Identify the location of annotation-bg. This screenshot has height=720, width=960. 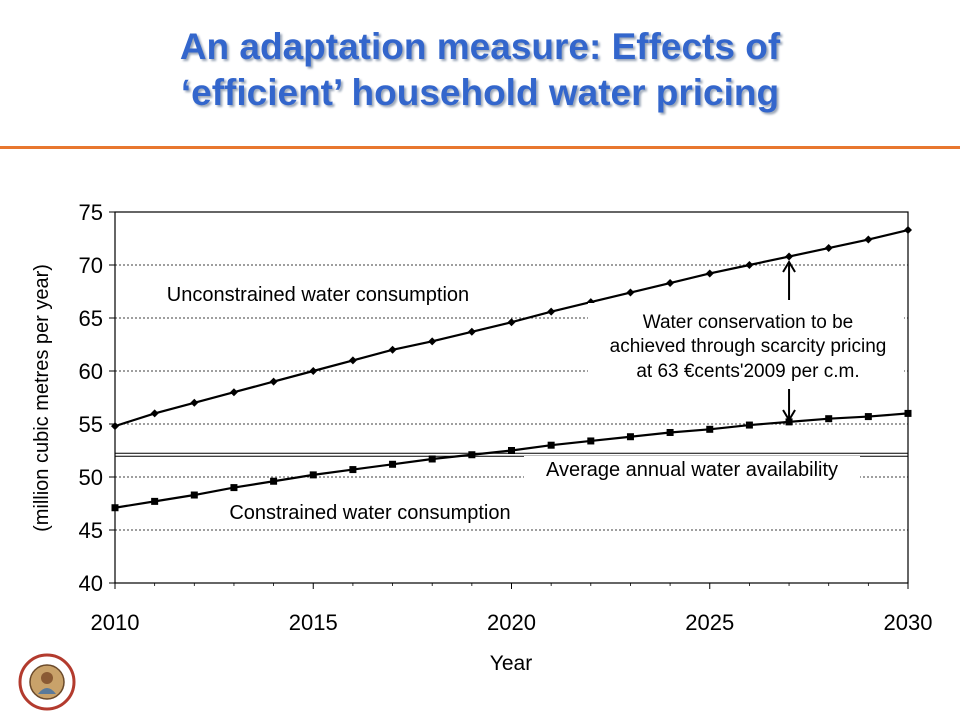
(746, 342).